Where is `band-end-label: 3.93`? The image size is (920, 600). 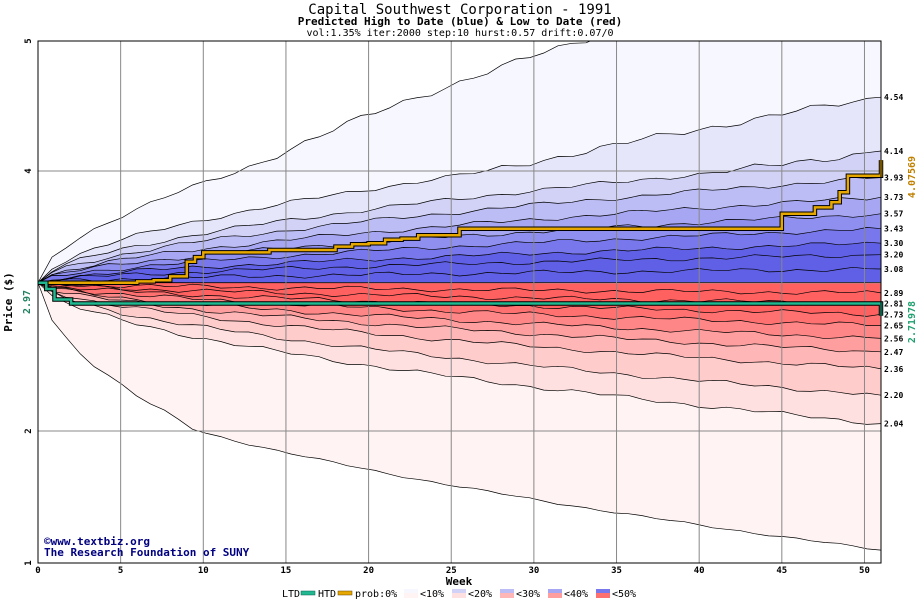
band-end-label: 3.93 is located at coordinates (893, 178).